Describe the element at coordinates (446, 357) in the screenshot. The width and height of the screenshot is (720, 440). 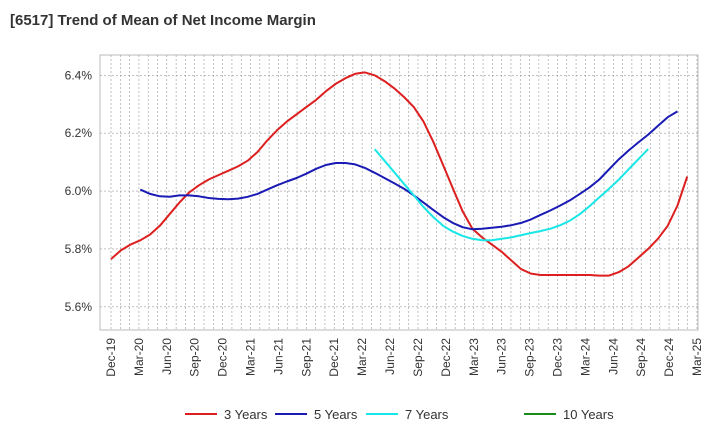
I see `x-tick-label: Dec-22` at that location.